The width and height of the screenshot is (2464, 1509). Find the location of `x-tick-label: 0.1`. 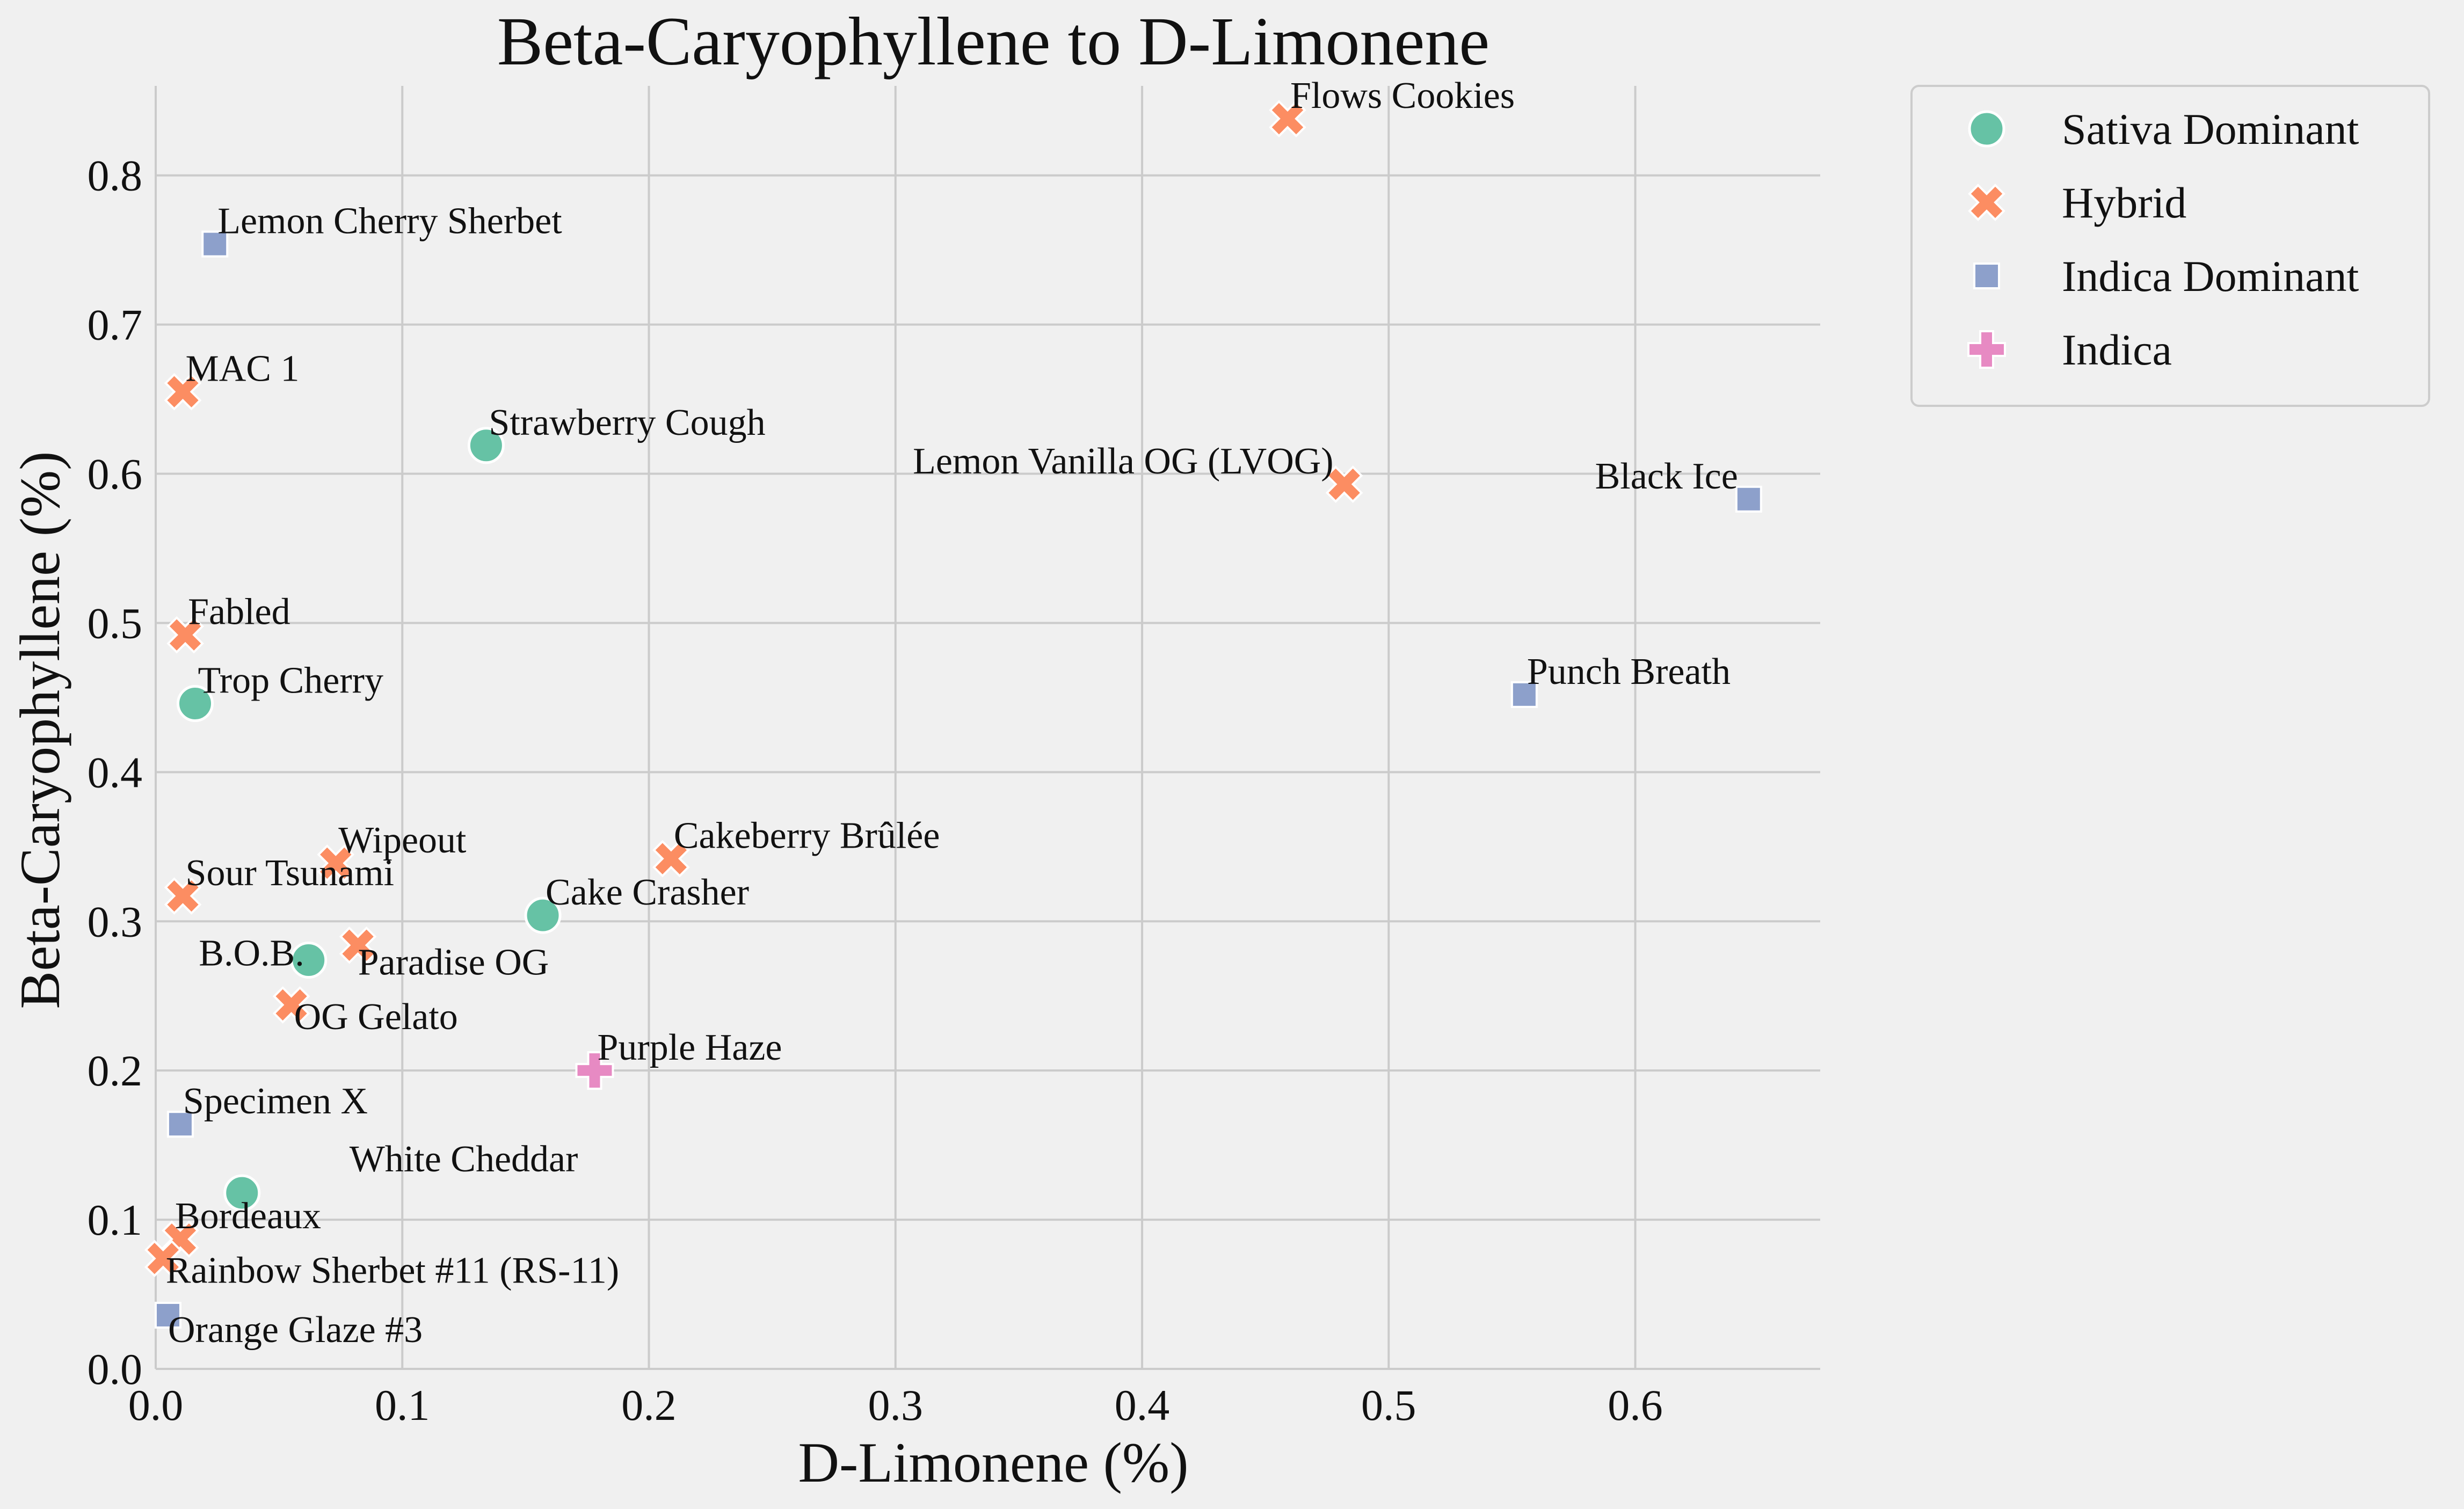

x-tick-label: 0.1 is located at coordinates (403, 1405).